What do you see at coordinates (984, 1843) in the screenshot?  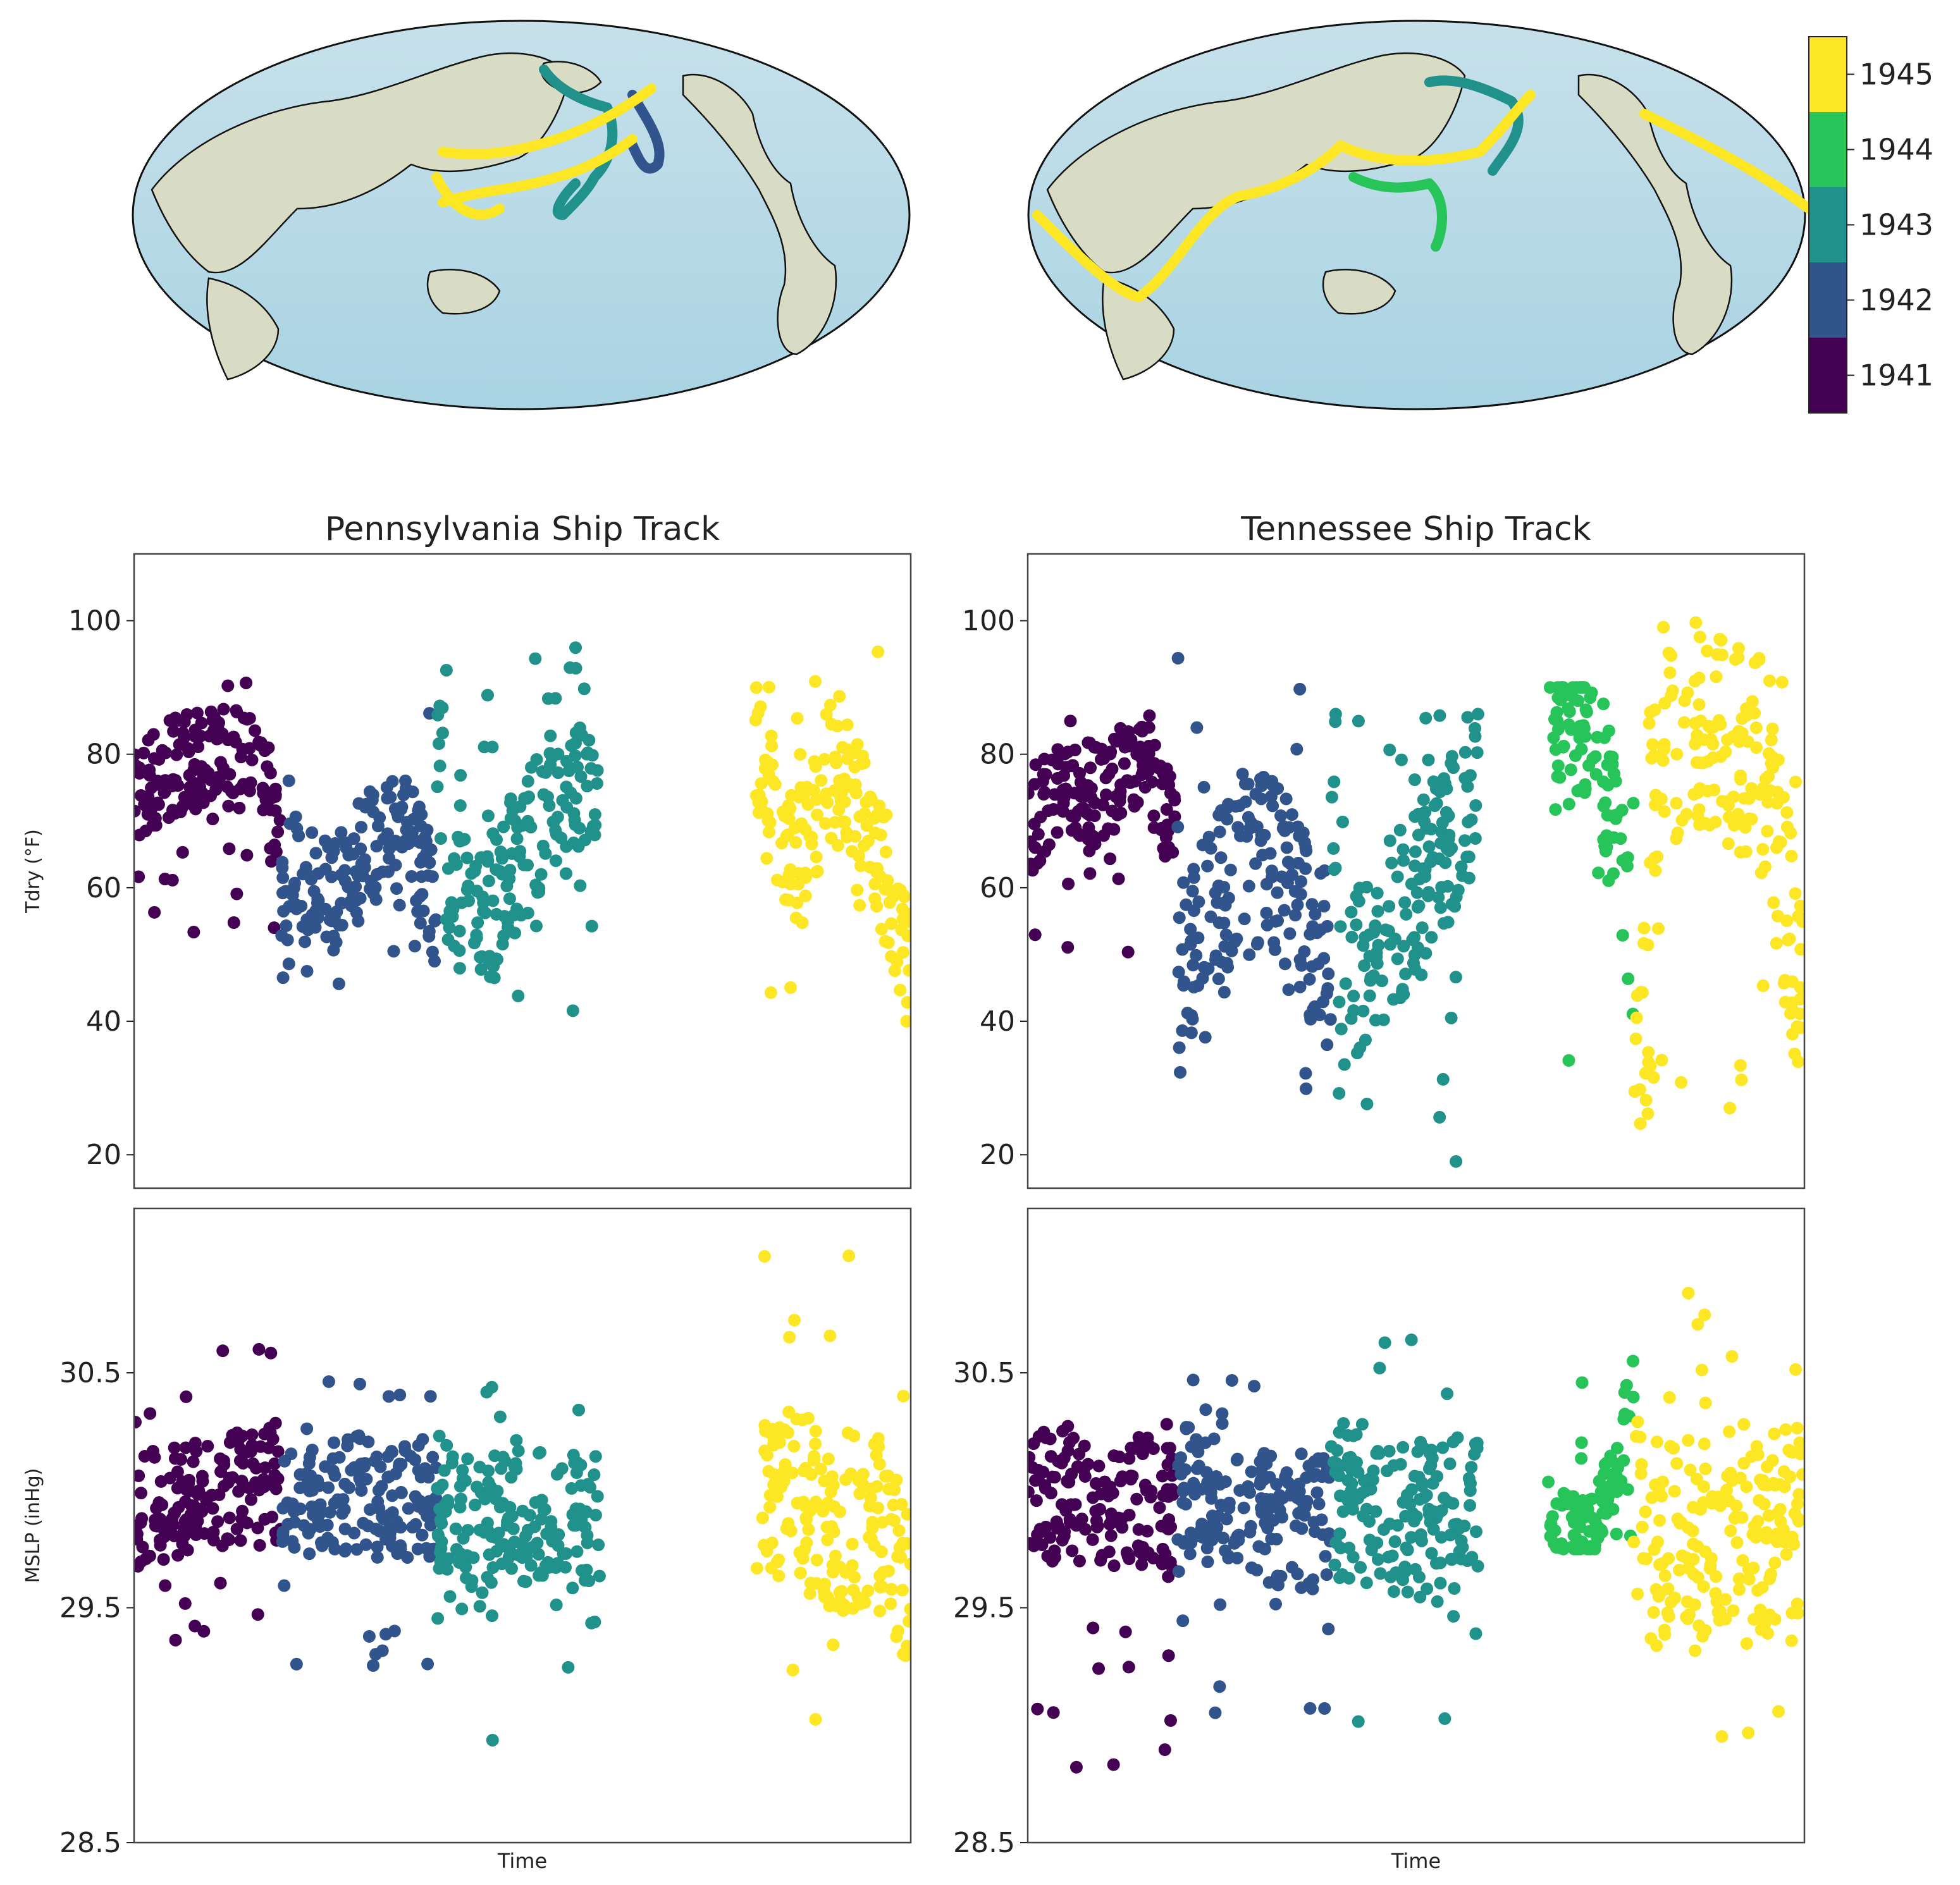 I see `y-tick-label: 28.5` at bounding box center [984, 1843].